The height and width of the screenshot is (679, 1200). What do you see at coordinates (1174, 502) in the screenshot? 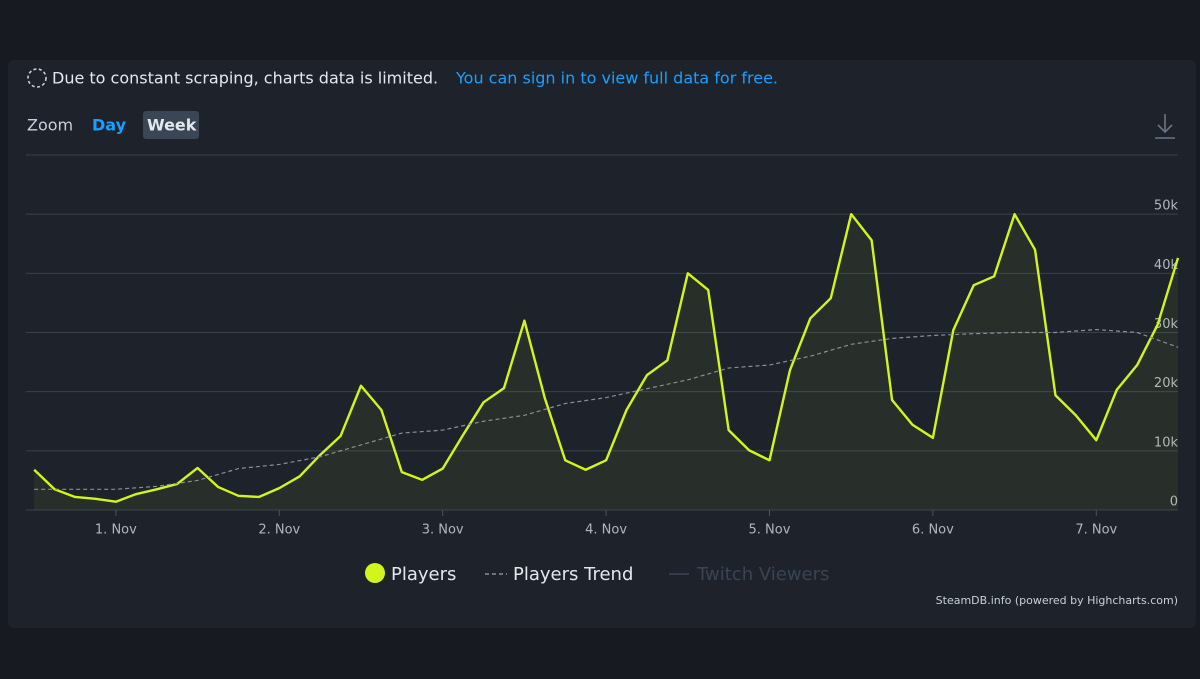
I see `y-tick-label: 0` at bounding box center [1174, 502].